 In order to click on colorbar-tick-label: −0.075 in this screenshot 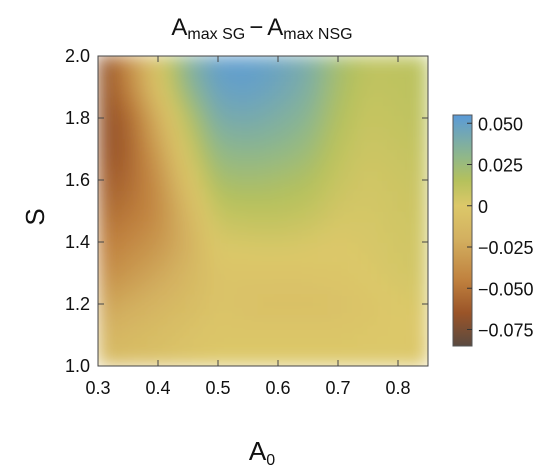, I will do `click(506, 331)`.